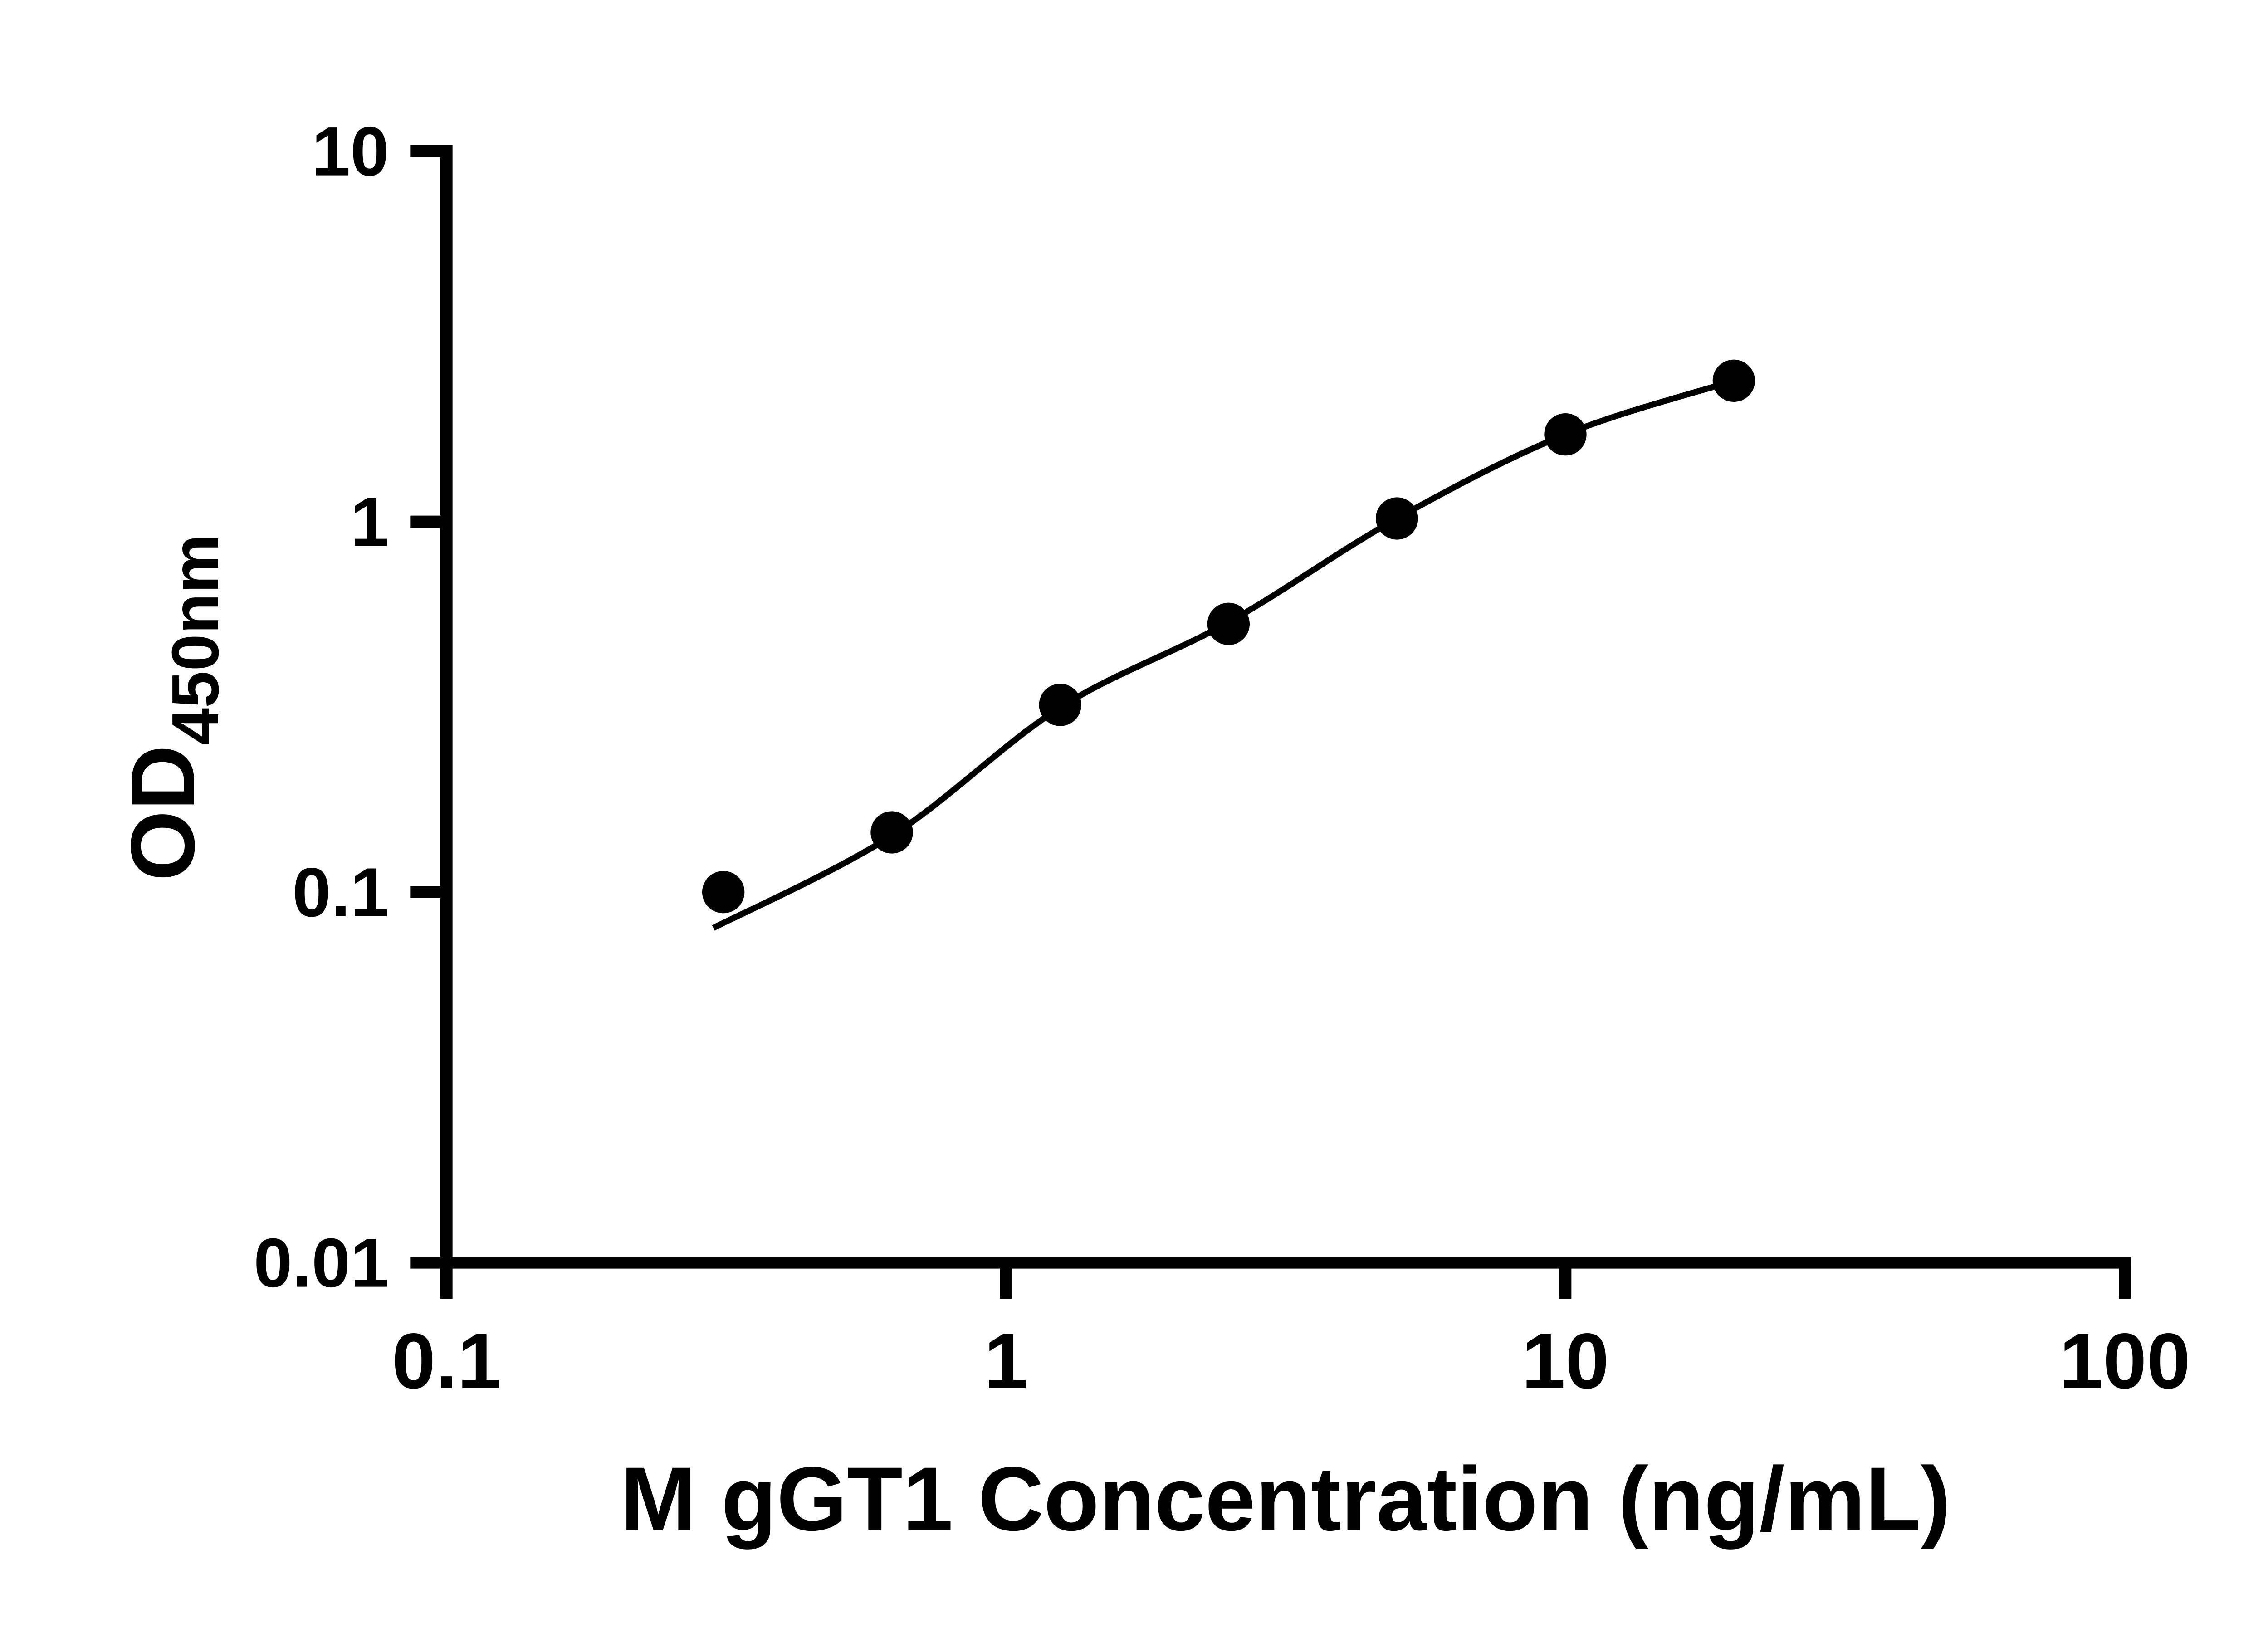 This screenshot has width=2268, height=1633. I want to click on y-axis-title-main: OD, so click(163, 813).